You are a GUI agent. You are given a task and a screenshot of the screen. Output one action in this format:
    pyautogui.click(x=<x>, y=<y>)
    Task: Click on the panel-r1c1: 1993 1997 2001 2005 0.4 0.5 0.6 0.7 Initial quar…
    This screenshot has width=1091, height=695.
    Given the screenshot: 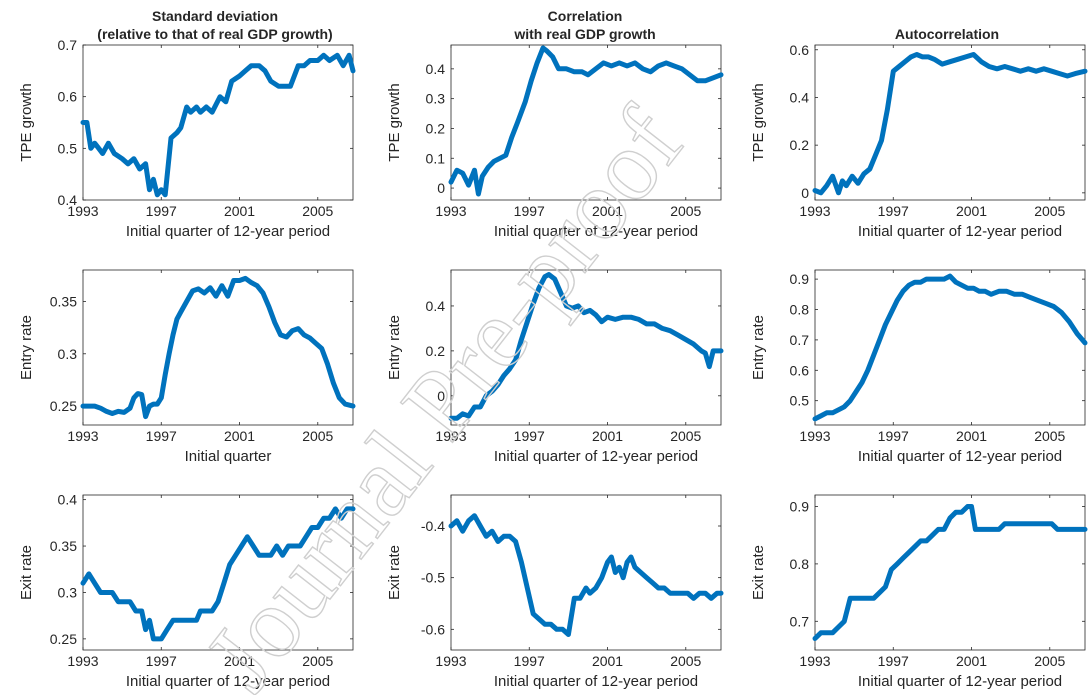 What is the action you would take?
    pyautogui.click(x=187, y=138)
    